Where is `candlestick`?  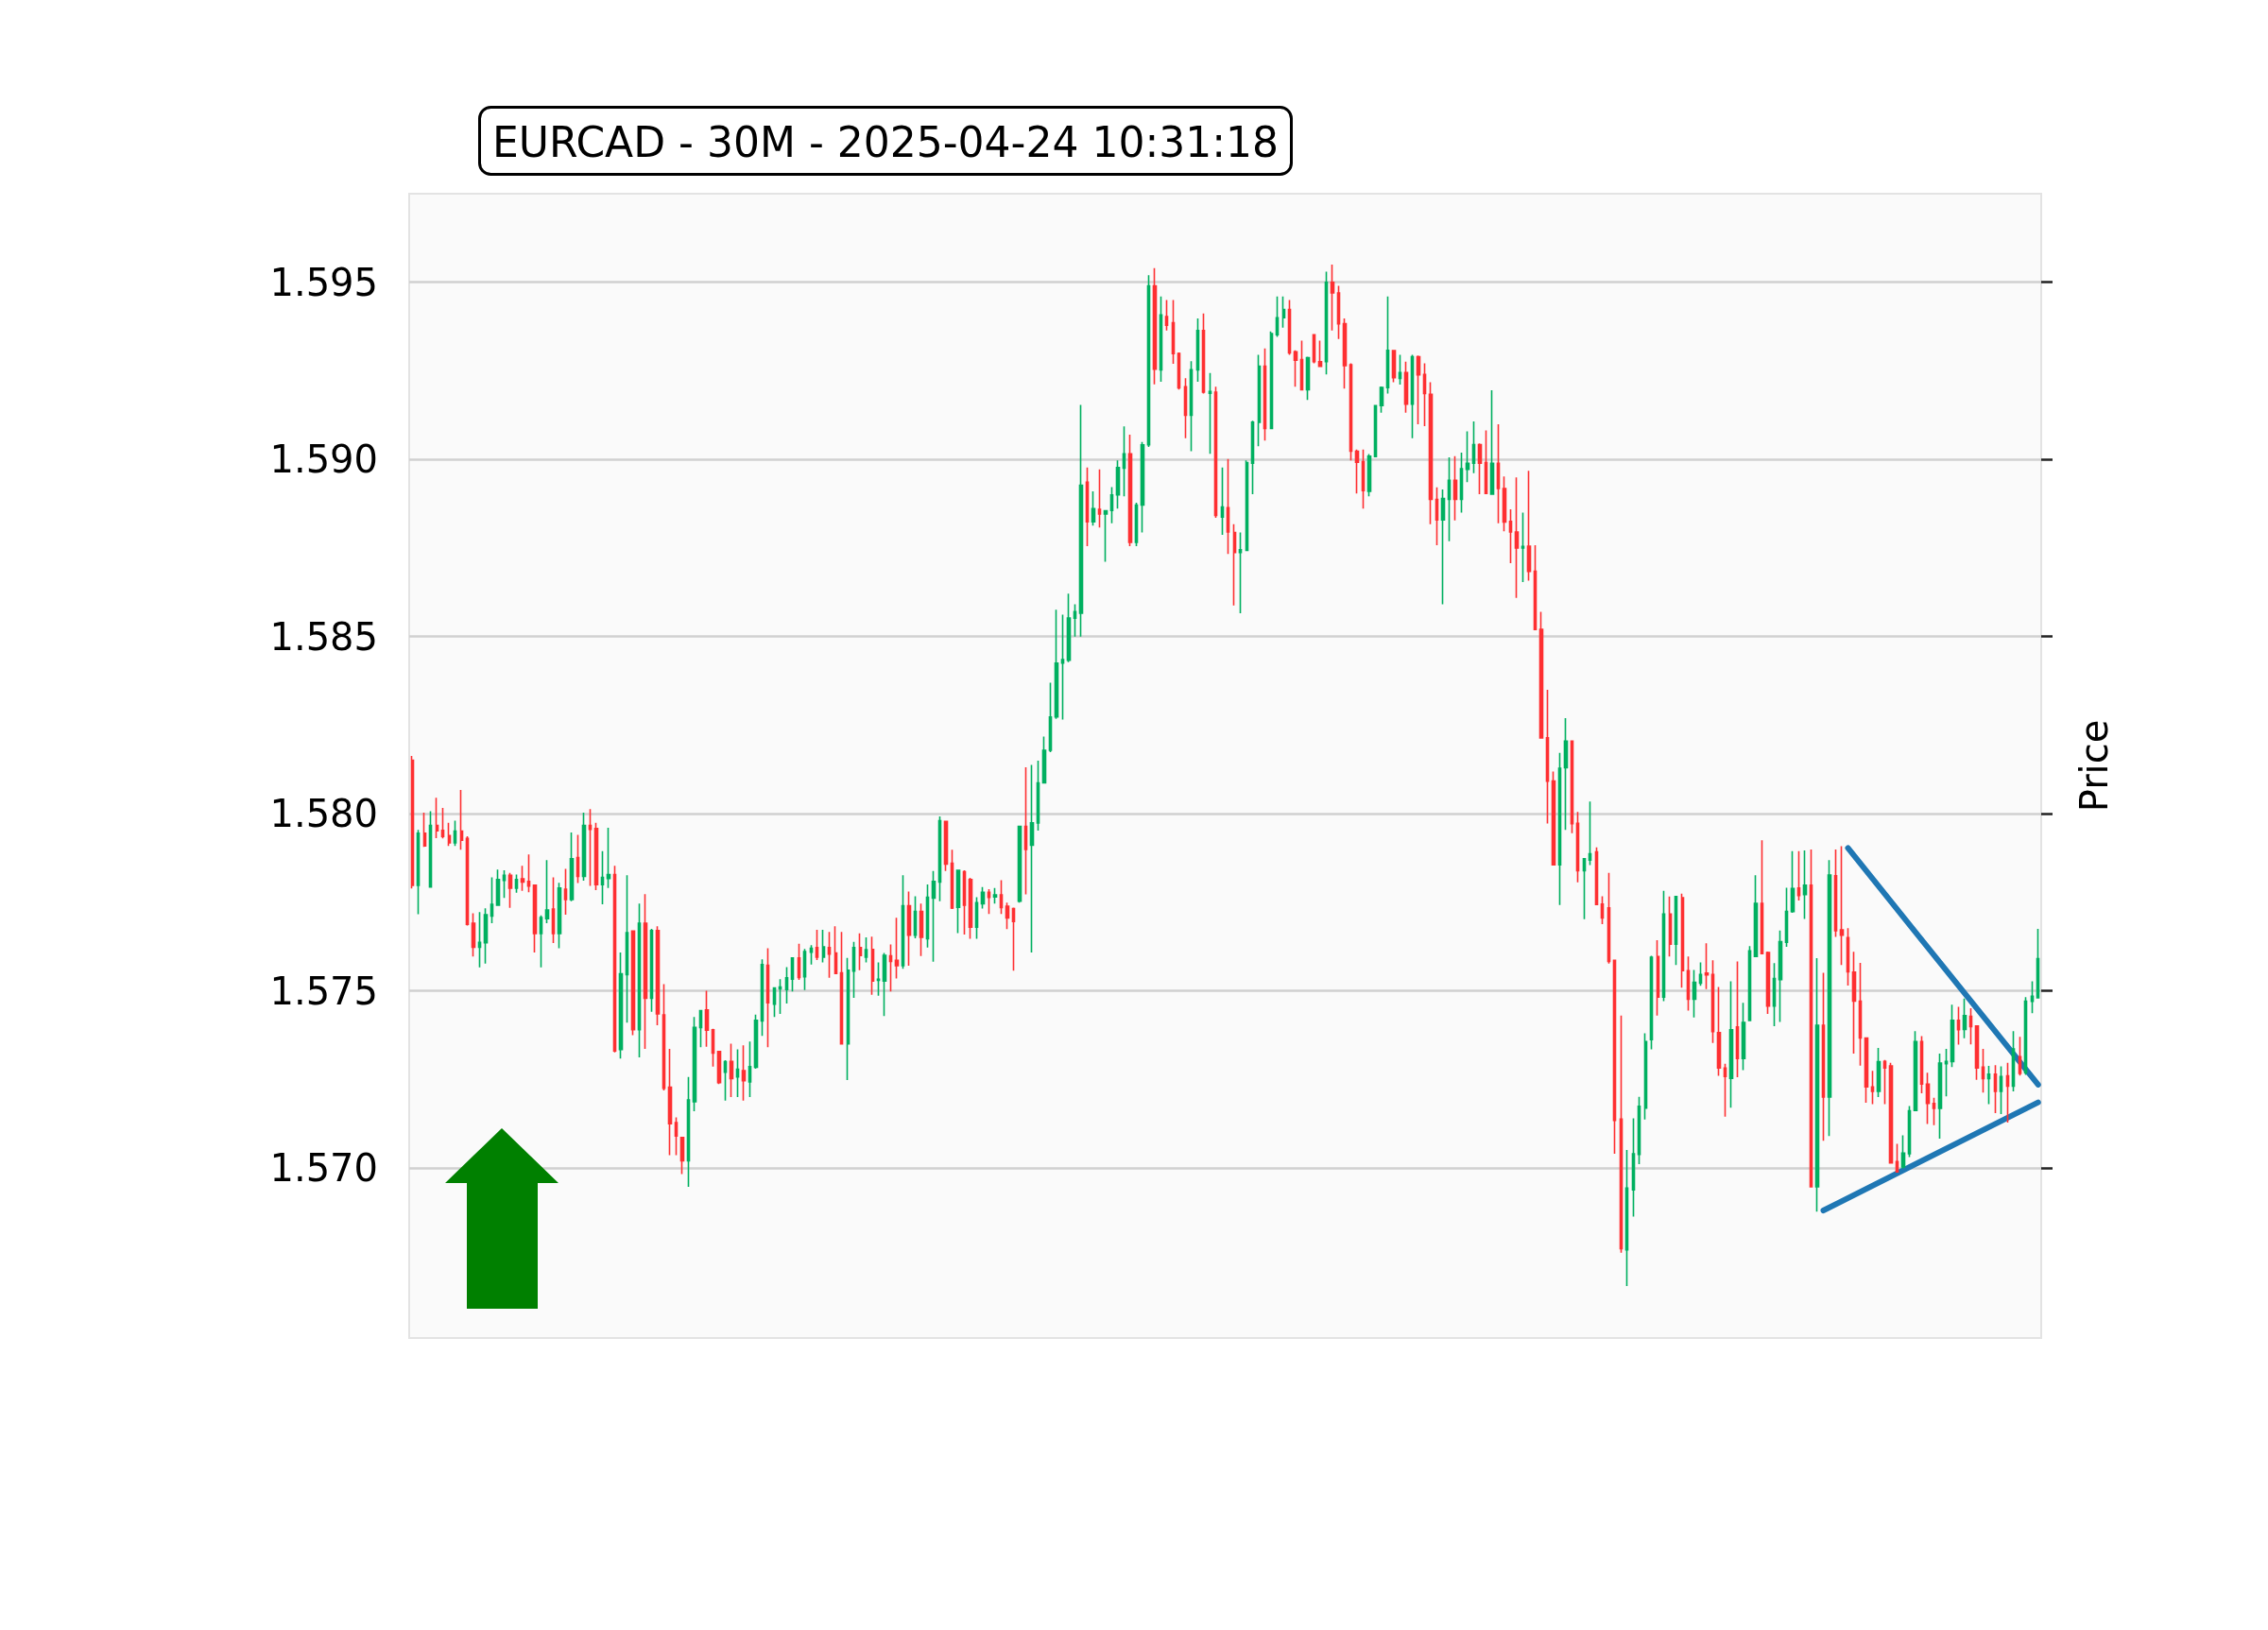 candlestick is located at coordinates (1626, 1218).